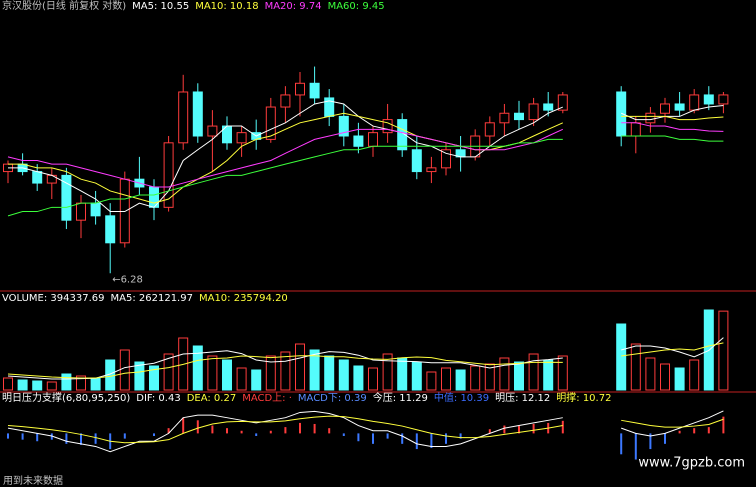 This screenshot has width=756, height=487. I want to click on legend-text: DIF: 0.43, so click(158, 398).